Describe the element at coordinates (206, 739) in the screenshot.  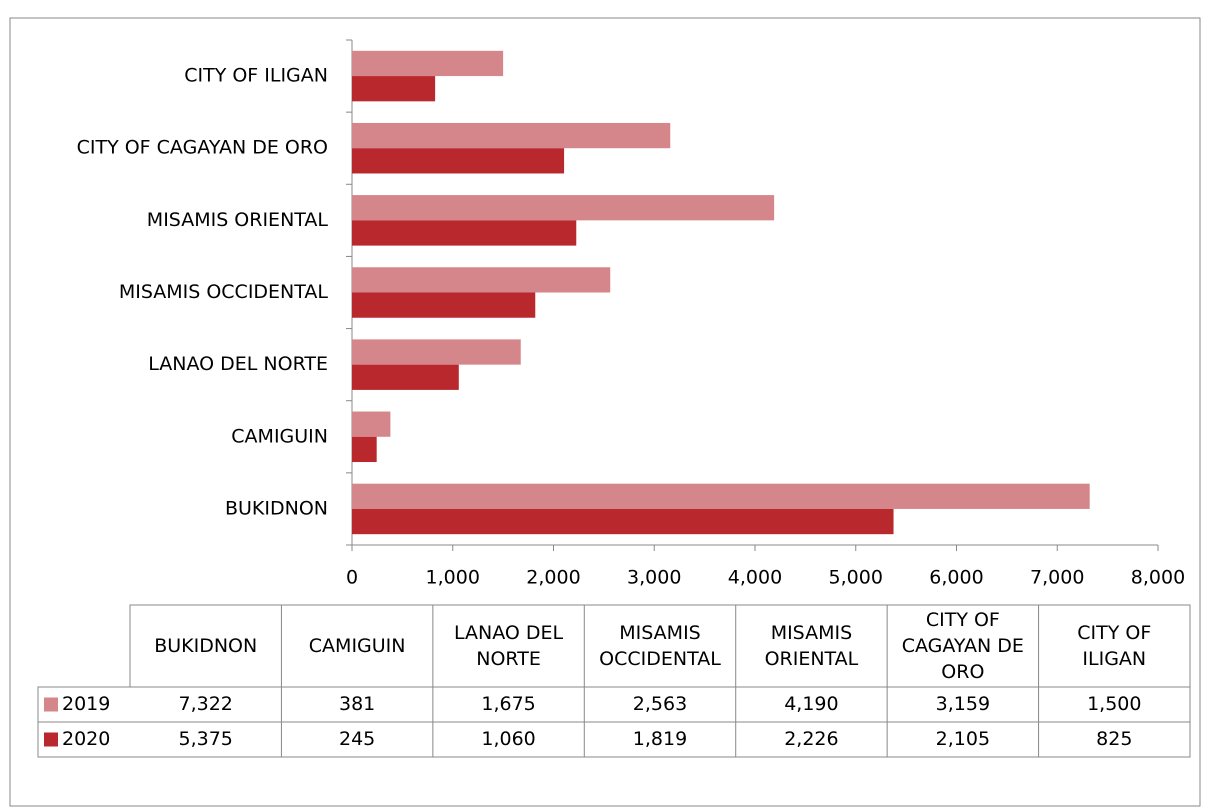
I see `table-value: 5,375` at that location.